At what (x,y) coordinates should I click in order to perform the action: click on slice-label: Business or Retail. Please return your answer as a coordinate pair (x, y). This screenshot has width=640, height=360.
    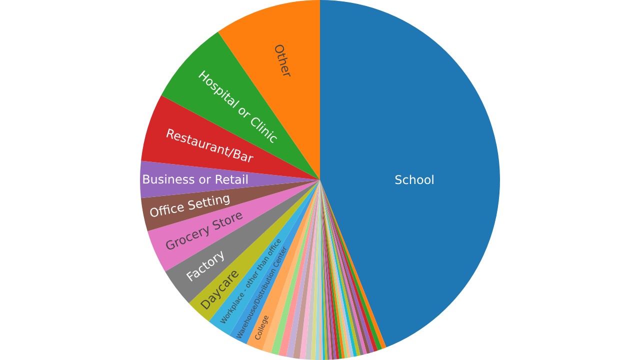
    Looking at the image, I should click on (195, 179).